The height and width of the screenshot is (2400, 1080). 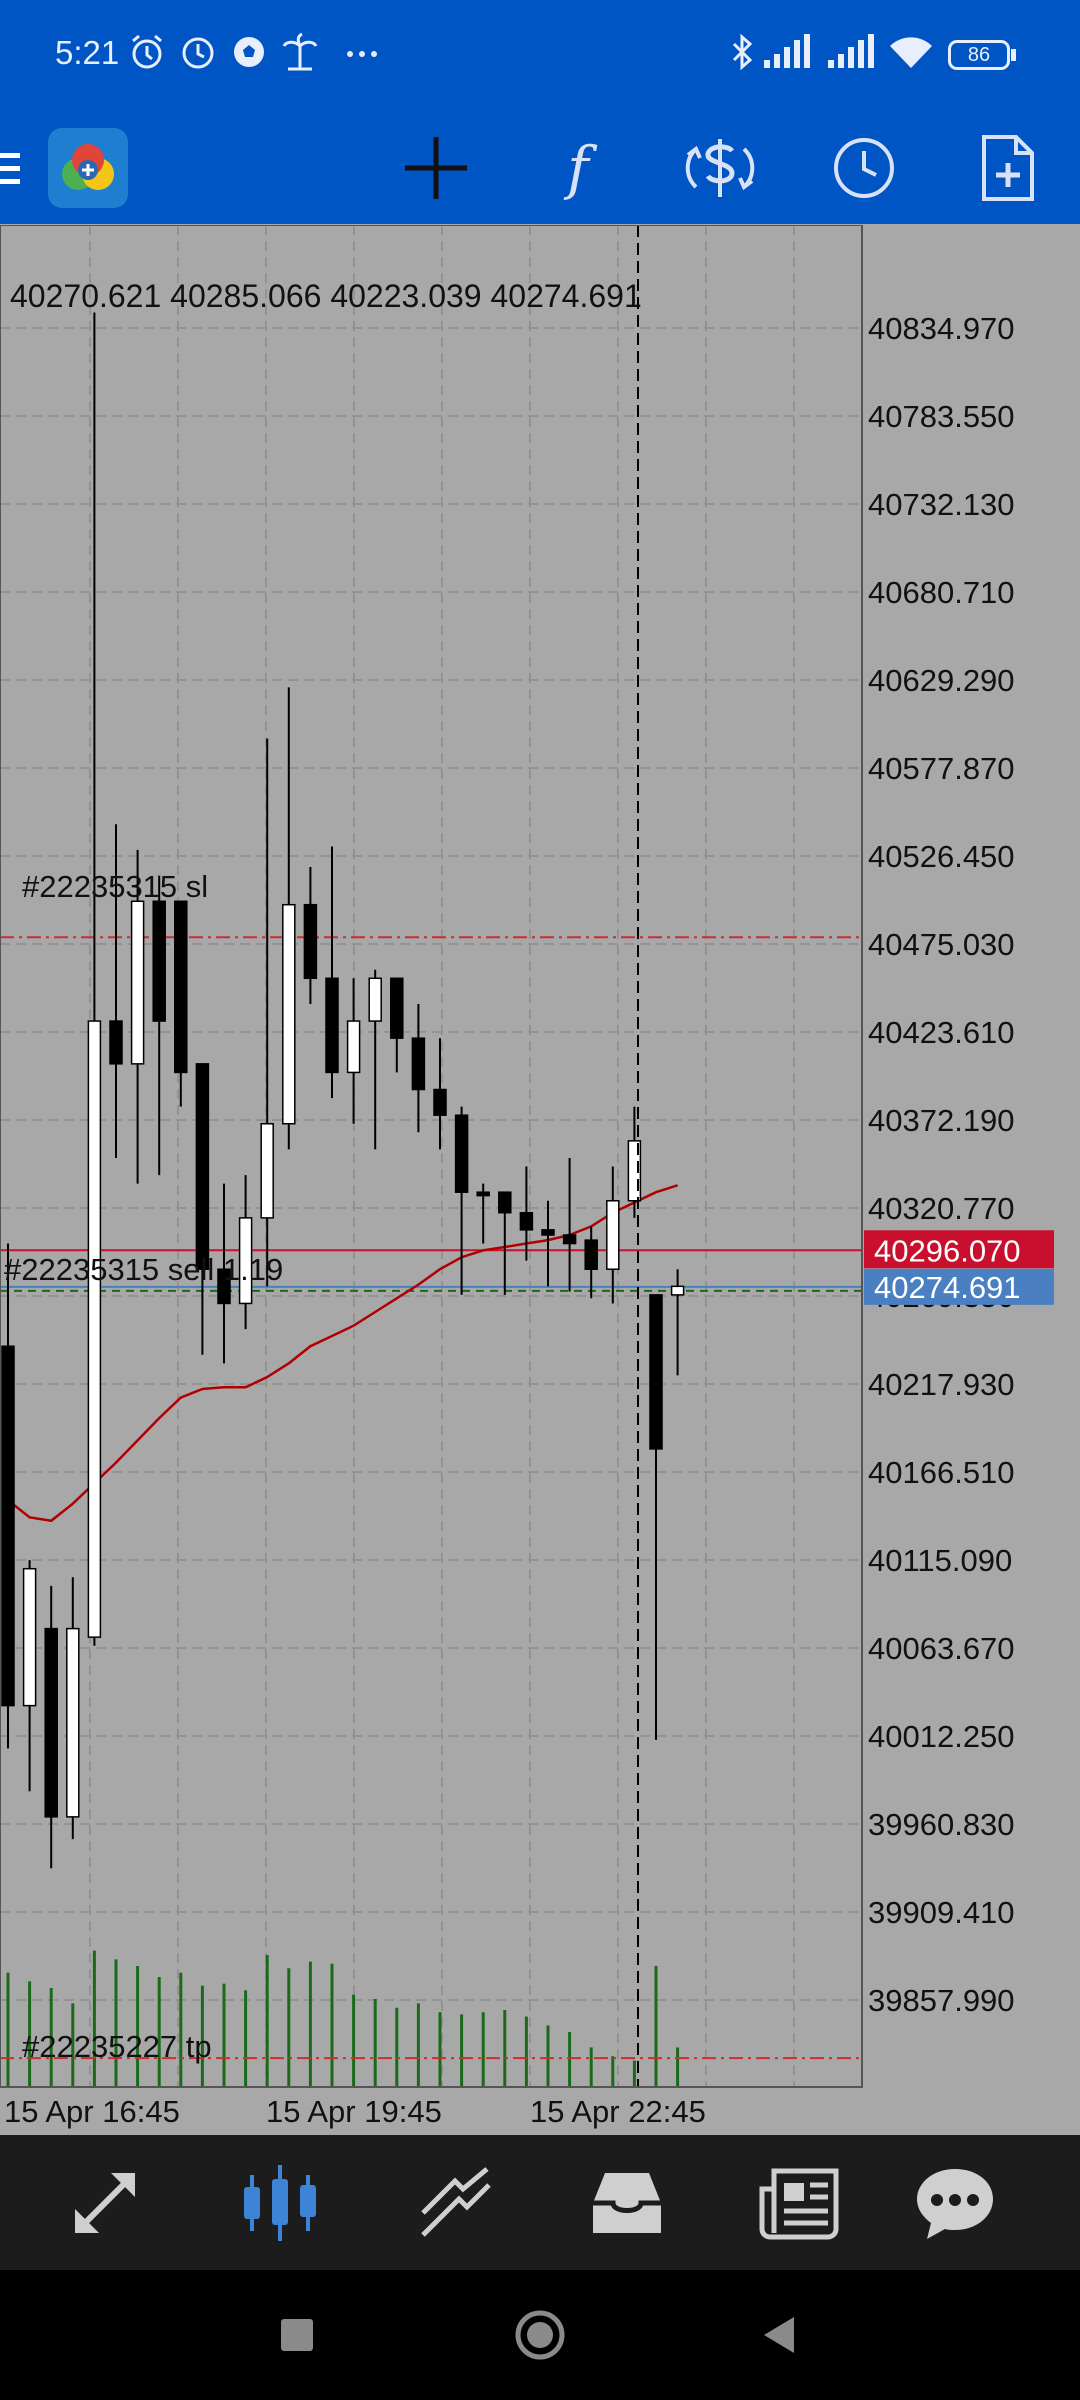 I want to click on price-axis-label: 40320.770, so click(x=941, y=1208).